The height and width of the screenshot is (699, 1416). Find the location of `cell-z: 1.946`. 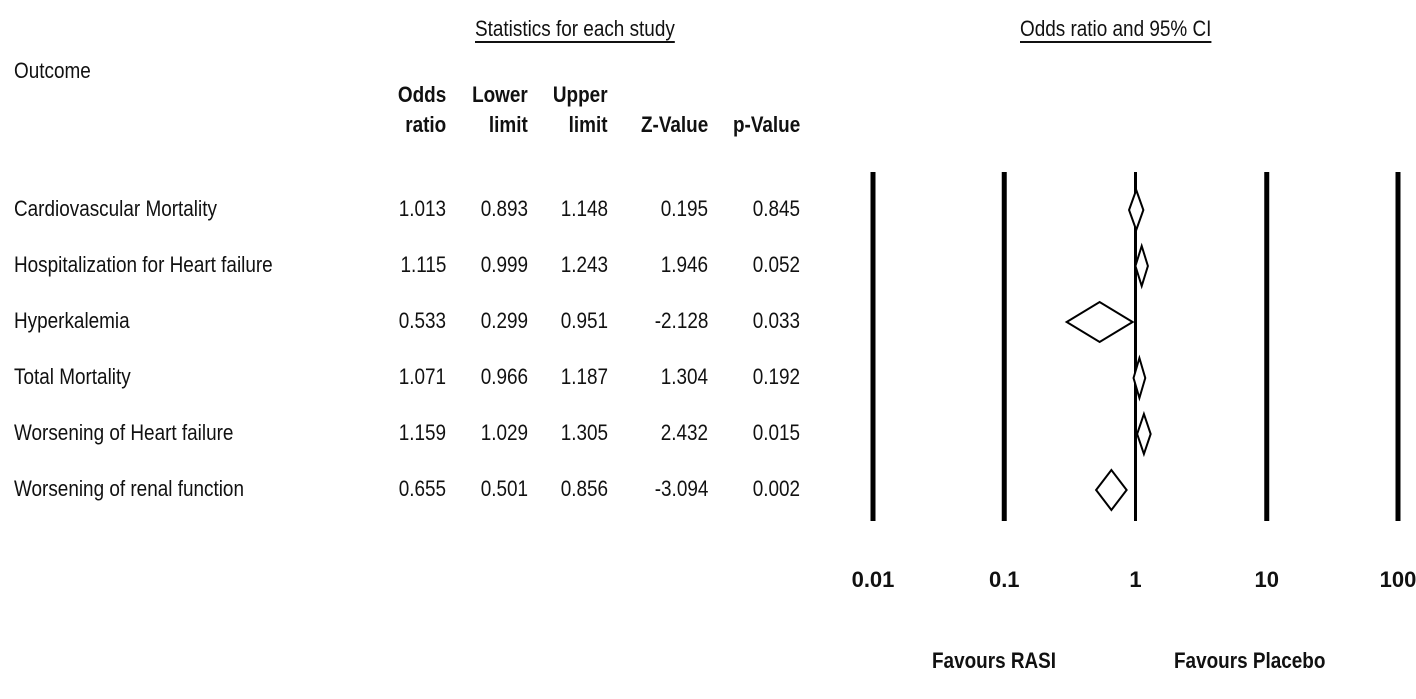

cell-z: 1.946 is located at coordinates (684, 264).